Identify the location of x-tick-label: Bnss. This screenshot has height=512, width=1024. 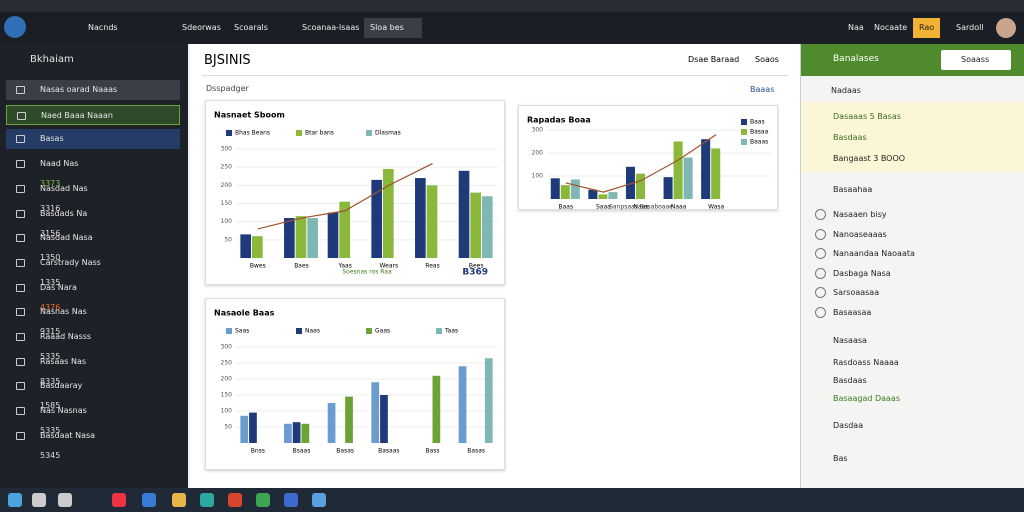
(258, 451).